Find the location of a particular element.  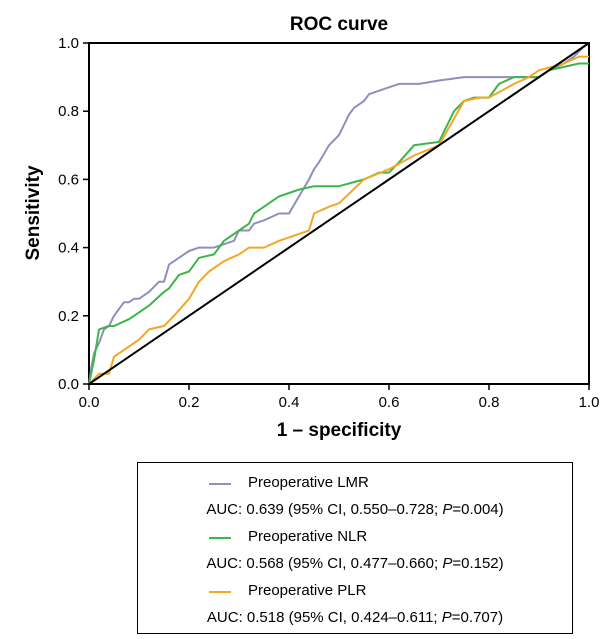

x-tick-label: 0.2 is located at coordinates (189, 402).